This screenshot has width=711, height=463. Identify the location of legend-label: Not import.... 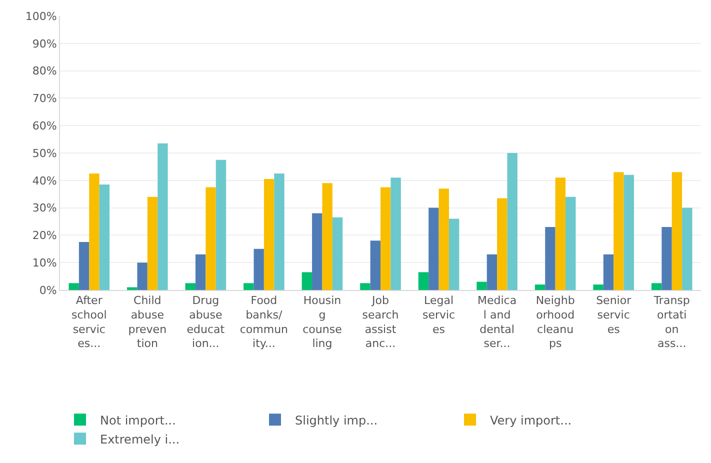
(138, 420).